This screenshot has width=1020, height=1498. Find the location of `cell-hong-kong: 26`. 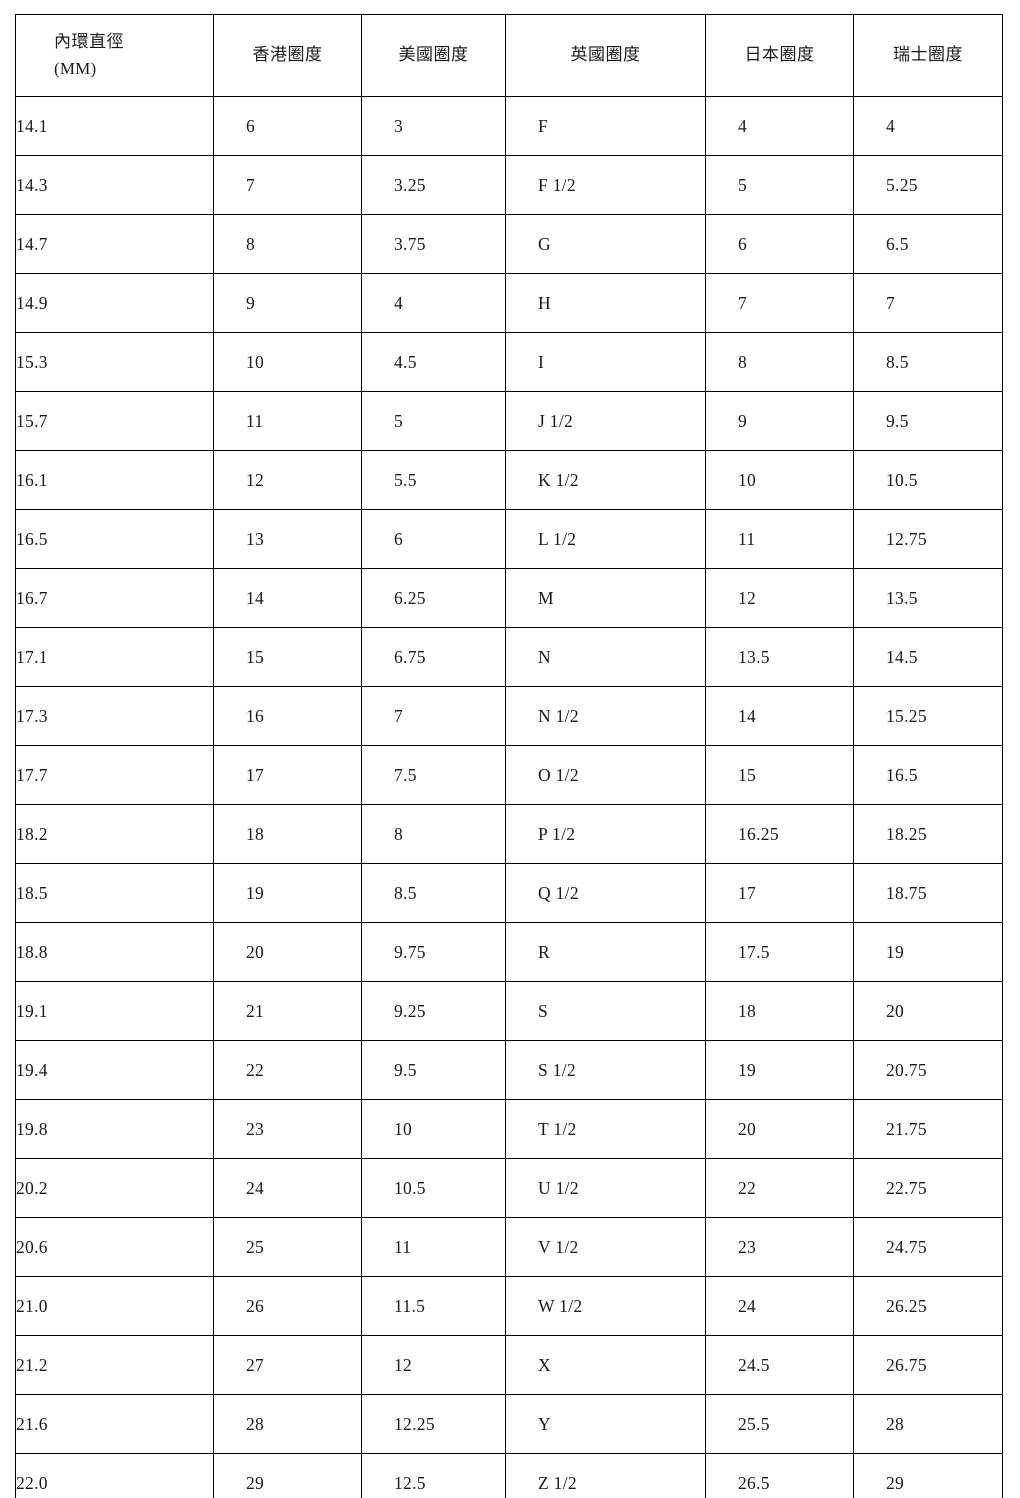

cell-hong-kong: 26 is located at coordinates (287, 1306).